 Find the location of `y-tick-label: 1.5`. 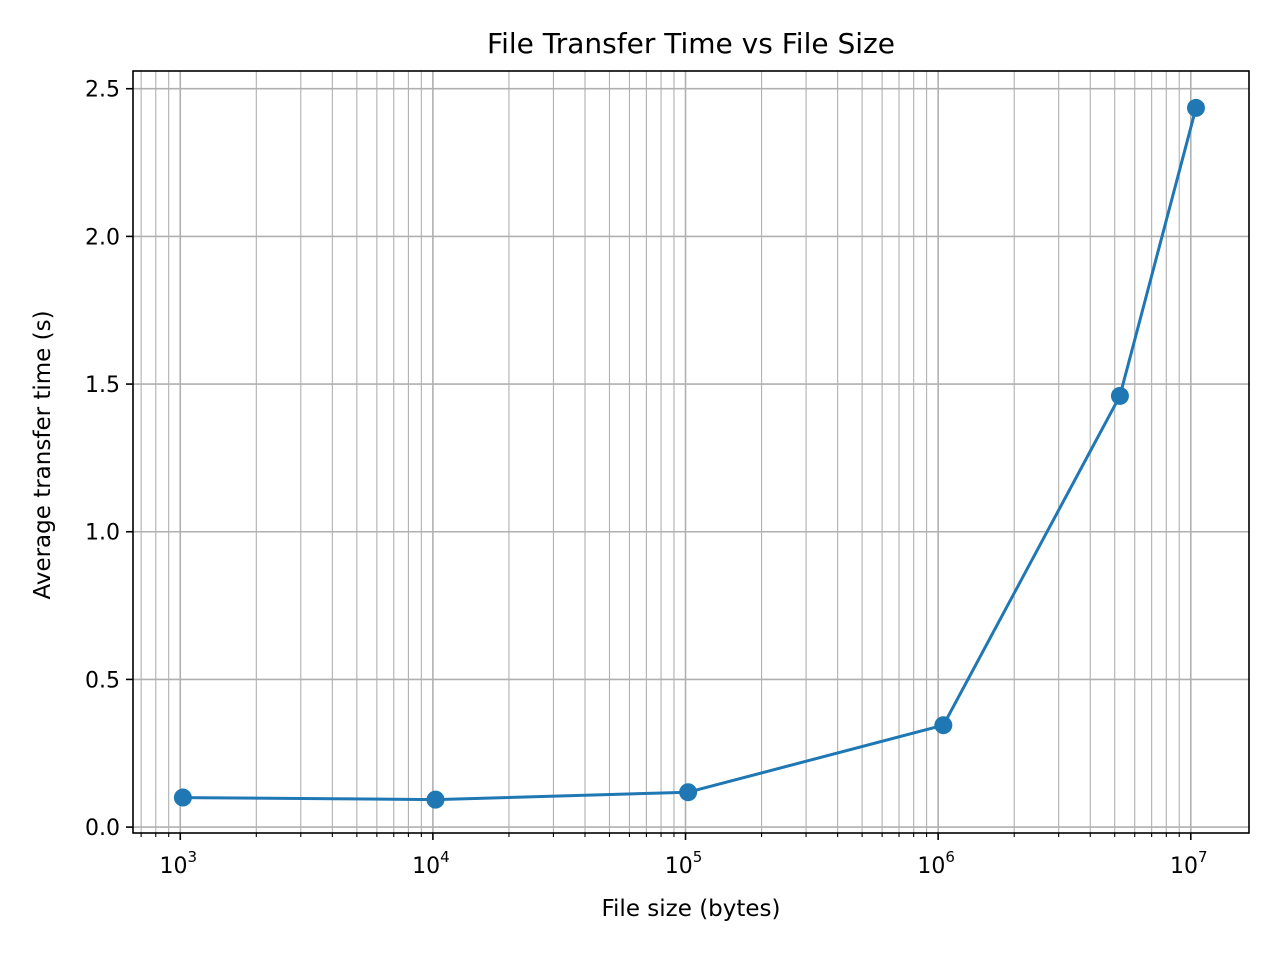

y-tick-label: 1.5 is located at coordinates (102, 385).